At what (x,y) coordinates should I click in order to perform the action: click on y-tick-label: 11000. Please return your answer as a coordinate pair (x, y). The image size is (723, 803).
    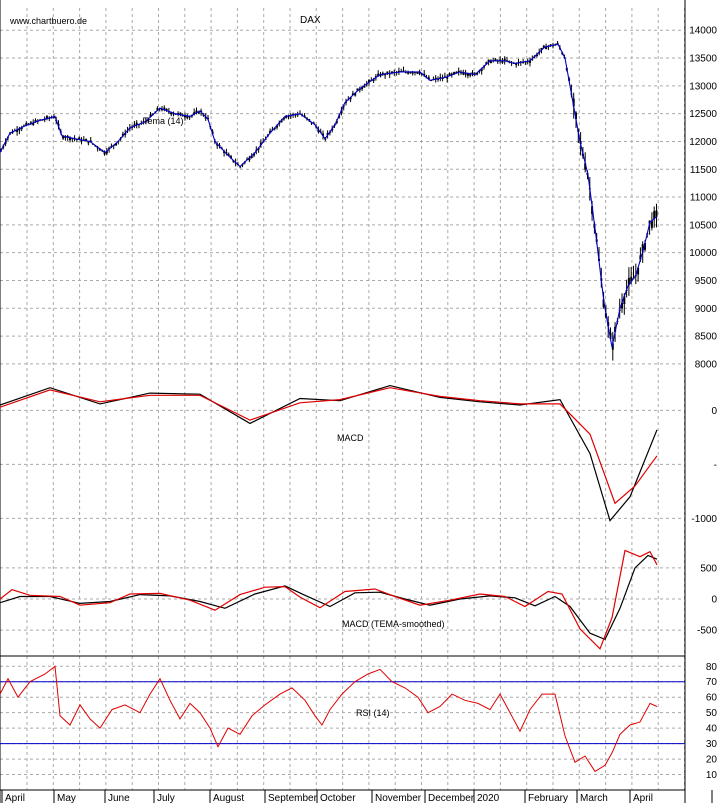
    Looking at the image, I should click on (704, 198).